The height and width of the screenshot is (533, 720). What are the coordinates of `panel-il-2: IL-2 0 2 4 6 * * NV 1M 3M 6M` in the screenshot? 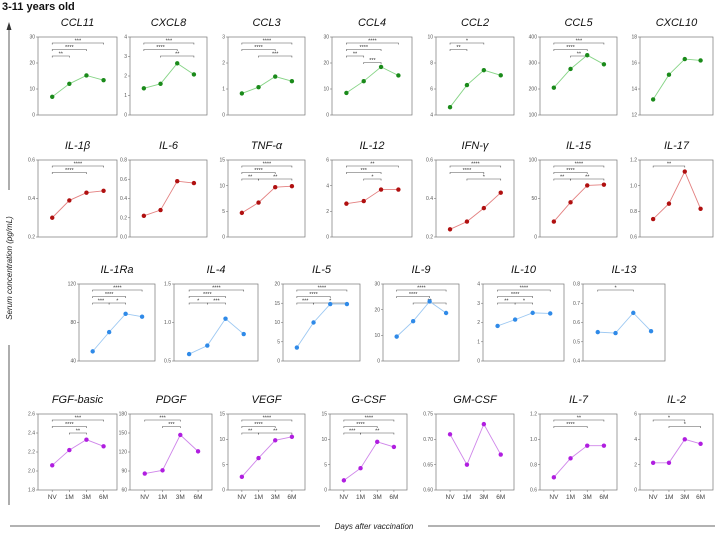 It's located at (674, 447).